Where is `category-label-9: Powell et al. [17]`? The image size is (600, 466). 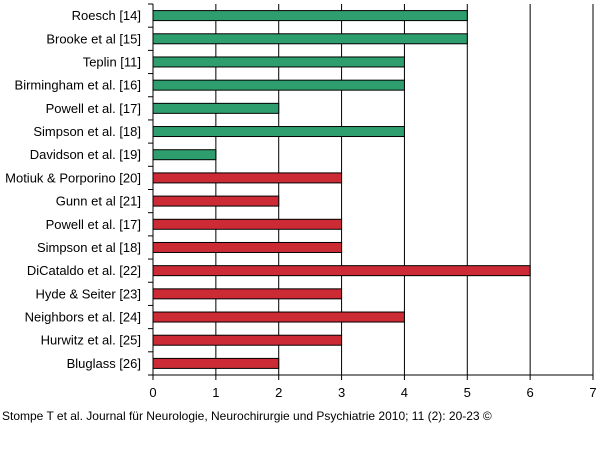
category-label-9: Powell et al. [17] is located at coordinates (93, 224).